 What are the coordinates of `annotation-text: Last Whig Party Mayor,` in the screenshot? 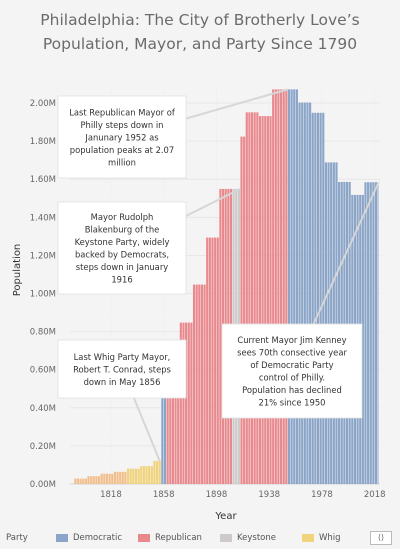 It's located at (122, 357).